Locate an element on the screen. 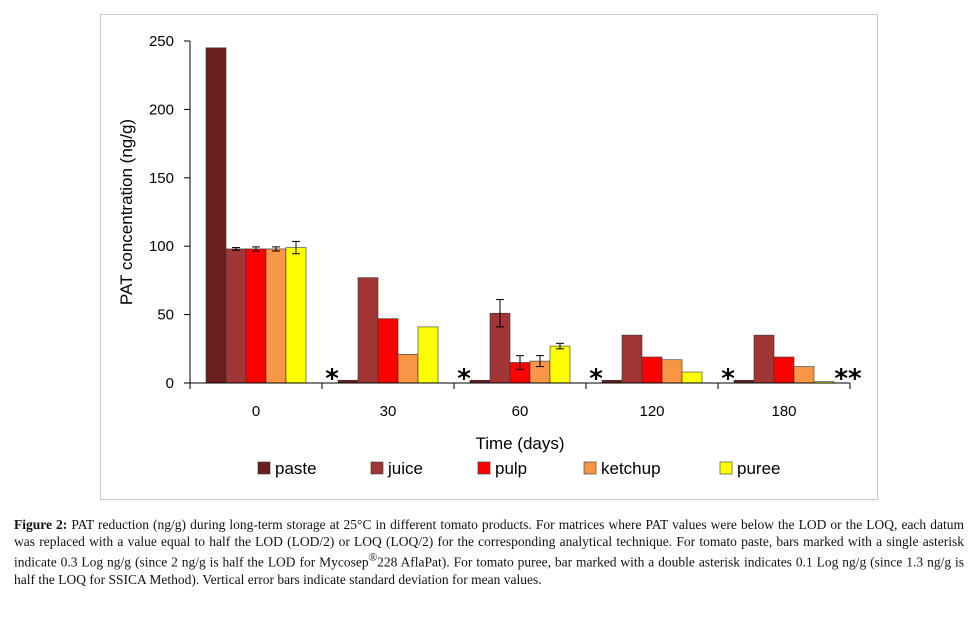 Image resolution: width=972 pixels, height=620 pixels. y-tick-label: 100 is located at coordinates (161, 246).